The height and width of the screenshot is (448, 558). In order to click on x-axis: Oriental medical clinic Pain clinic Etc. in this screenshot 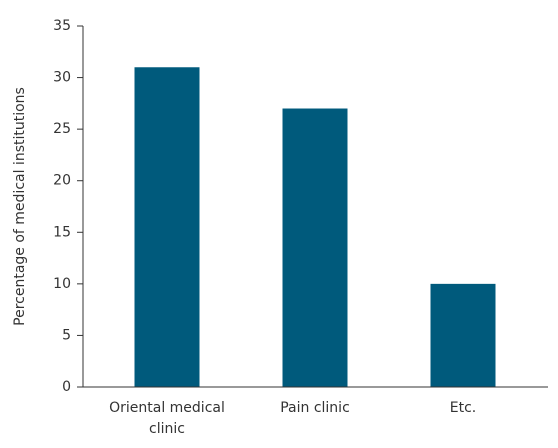, I will do `click(315, 411)`.